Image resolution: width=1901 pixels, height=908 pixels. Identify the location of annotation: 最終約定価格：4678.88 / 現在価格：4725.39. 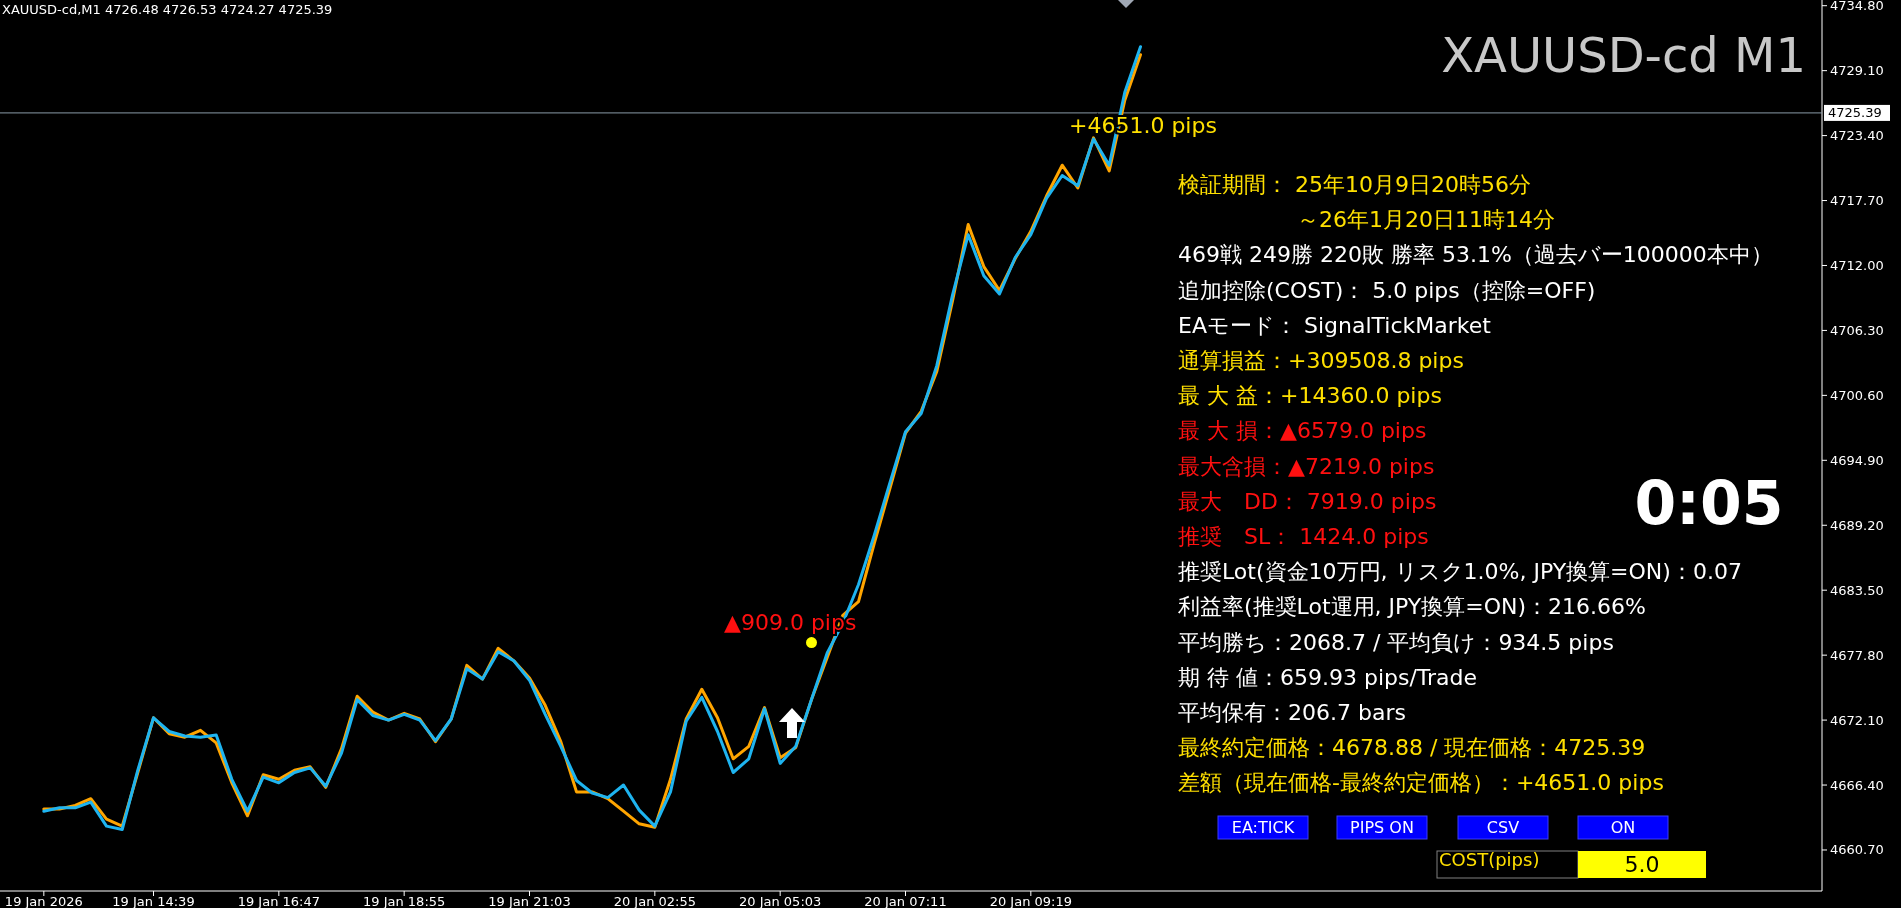
(1412, 748).